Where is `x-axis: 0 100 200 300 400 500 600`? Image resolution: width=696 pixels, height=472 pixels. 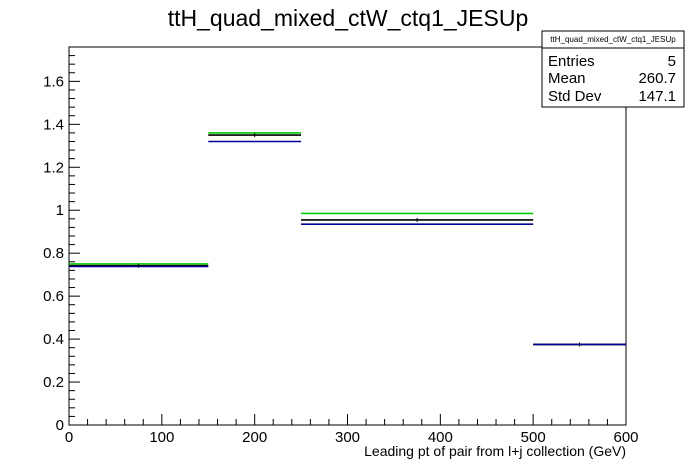
x-axis: 0 100 200 300 400 500 600 is located at coordinates (352, 430).